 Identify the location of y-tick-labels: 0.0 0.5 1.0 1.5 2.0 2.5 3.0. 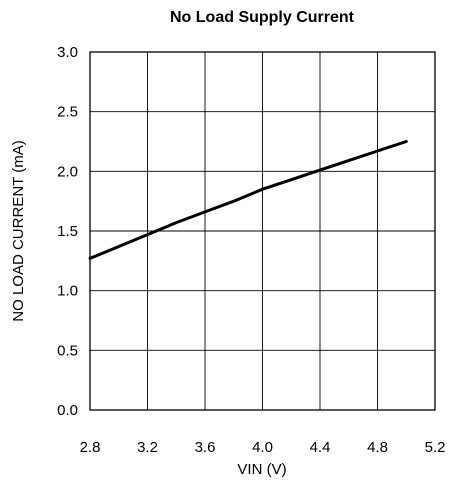
(67, 231).